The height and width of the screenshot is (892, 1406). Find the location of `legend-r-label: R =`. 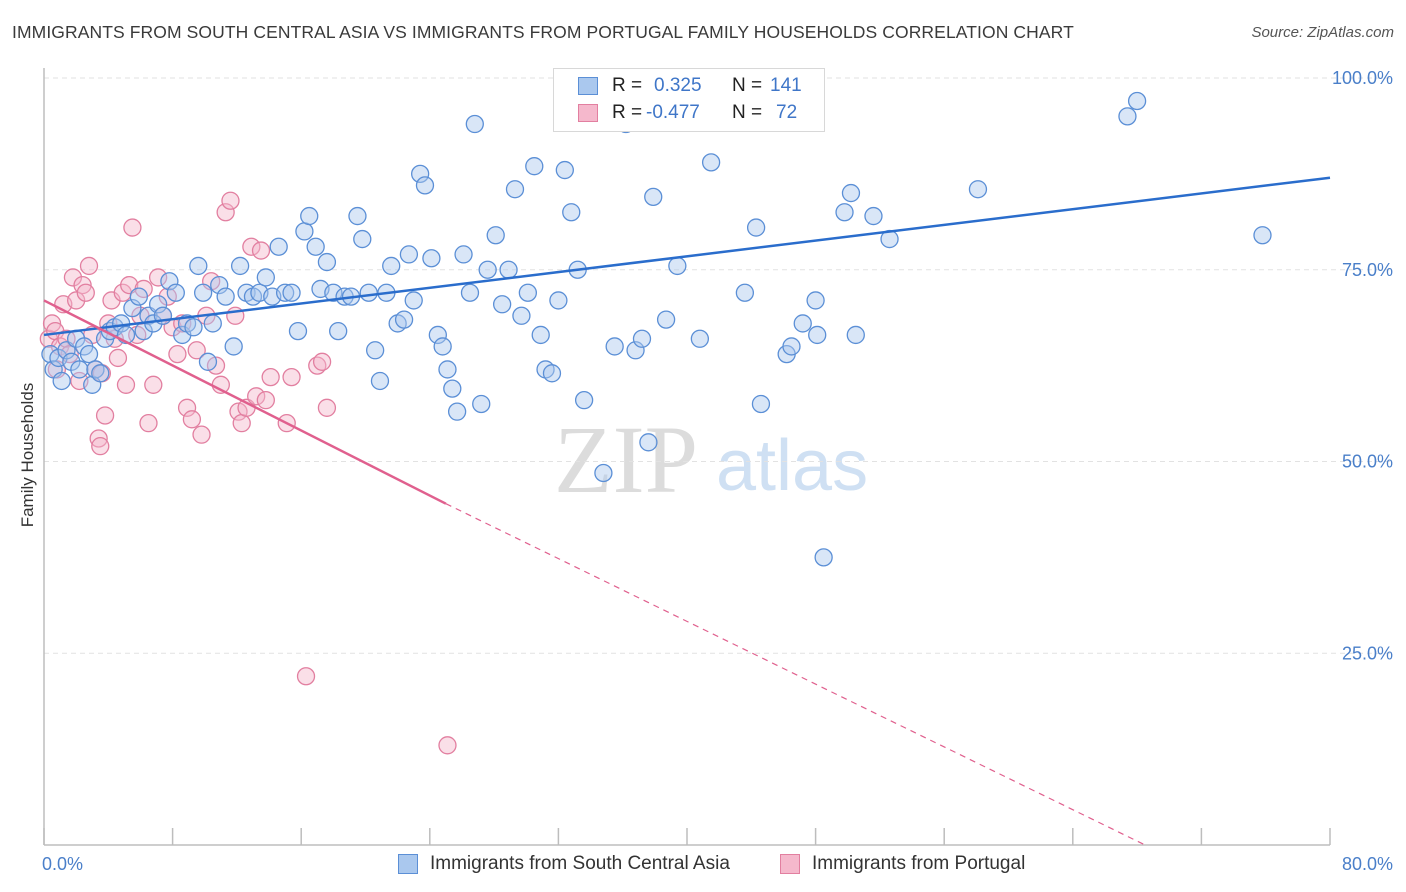

legend-r-label: R = is located at coordinates (627, 112).